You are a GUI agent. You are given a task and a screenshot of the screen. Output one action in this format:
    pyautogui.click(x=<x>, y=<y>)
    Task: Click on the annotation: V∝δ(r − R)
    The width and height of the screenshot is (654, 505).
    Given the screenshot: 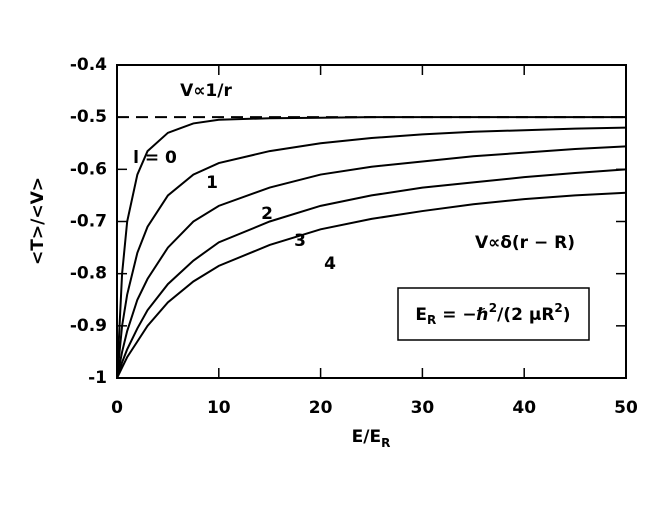 What is the action you would take?
    pyautogui.click(x=525, y=243)
    